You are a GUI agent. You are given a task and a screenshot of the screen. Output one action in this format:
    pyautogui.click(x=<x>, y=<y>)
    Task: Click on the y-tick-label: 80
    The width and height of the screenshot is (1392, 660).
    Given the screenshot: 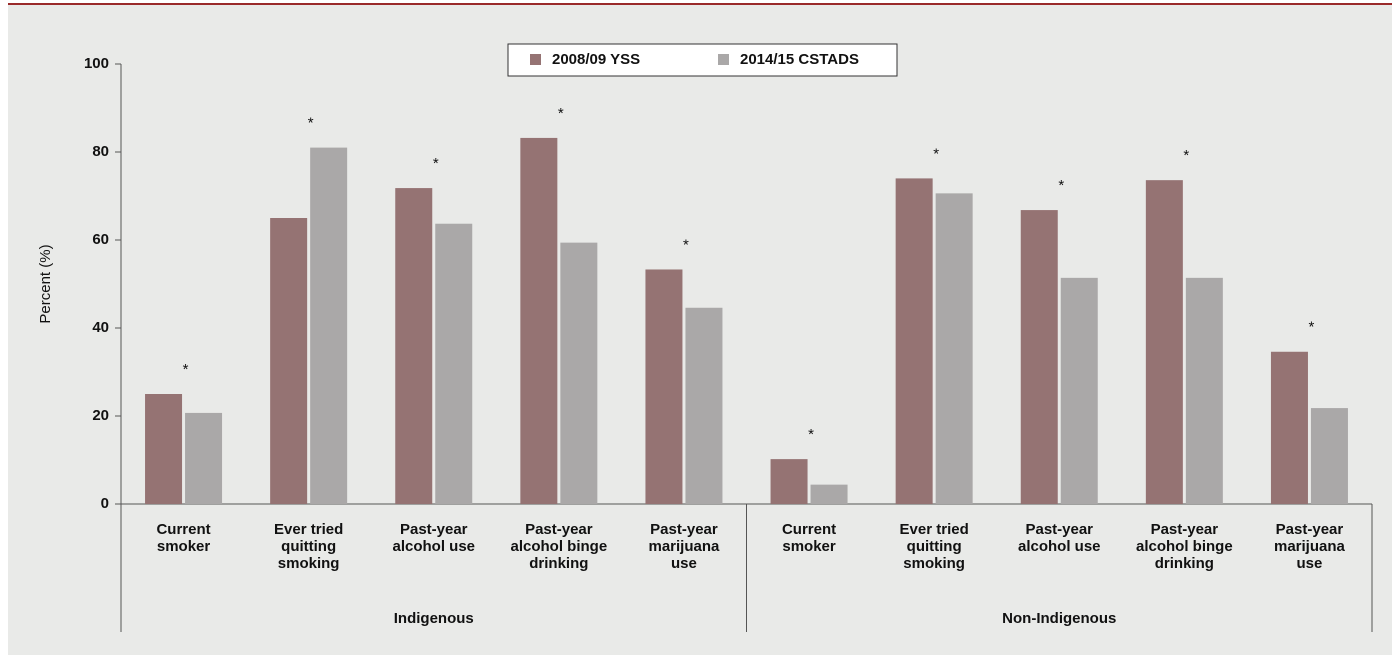 What is the action you would take?
    pyautogui.click(x=100, y=151)
    